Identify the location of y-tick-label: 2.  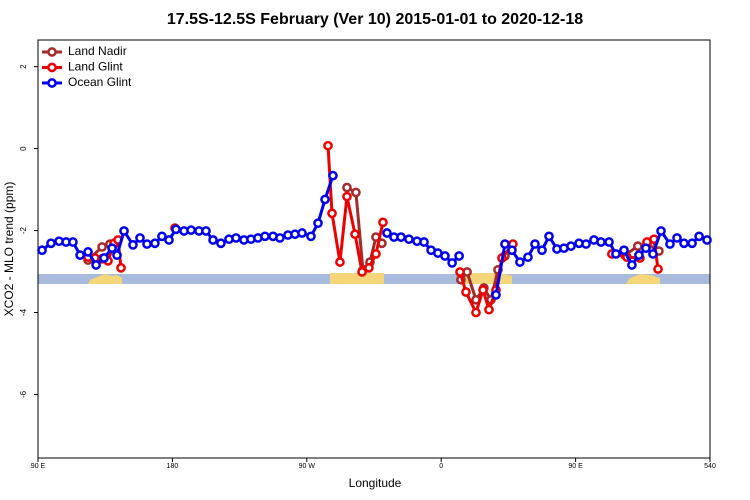
(23, 66).